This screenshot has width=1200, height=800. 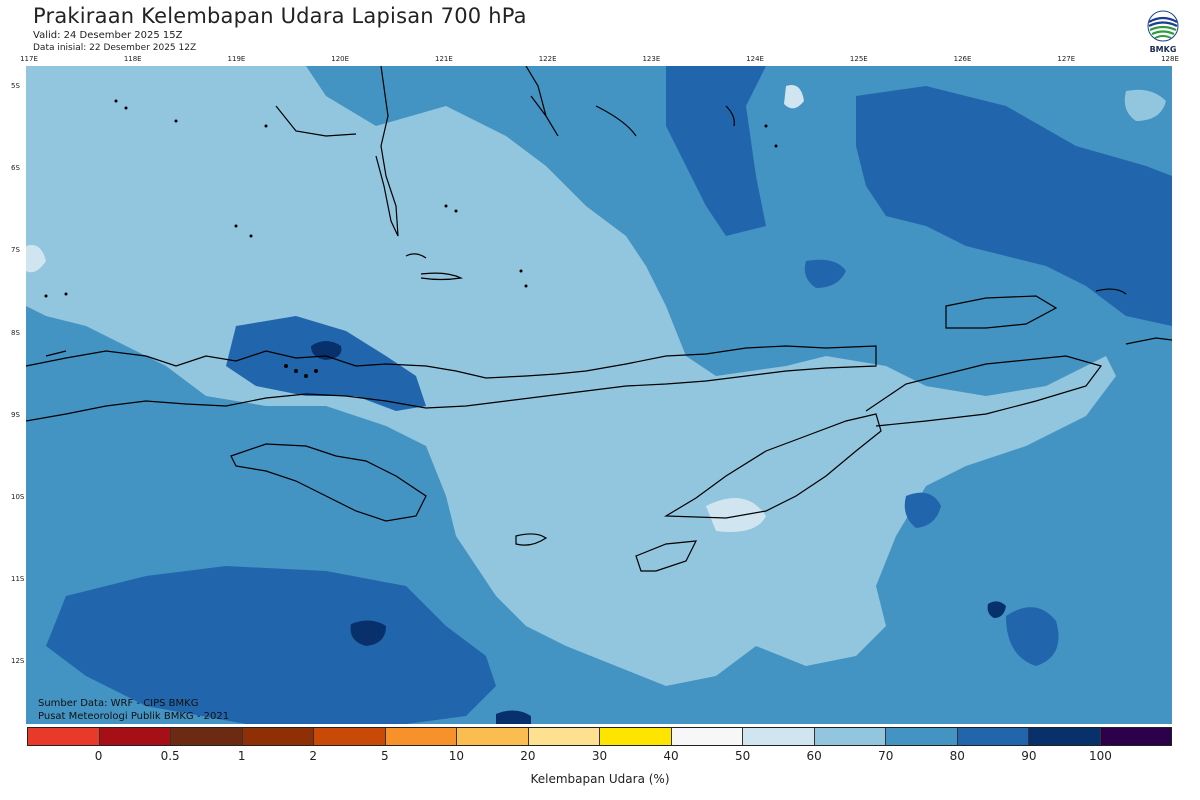 What do you see at coordinates (15, 414) in the screenshot?
I see `lat-label: 9S` at bounding box center [15, 414].